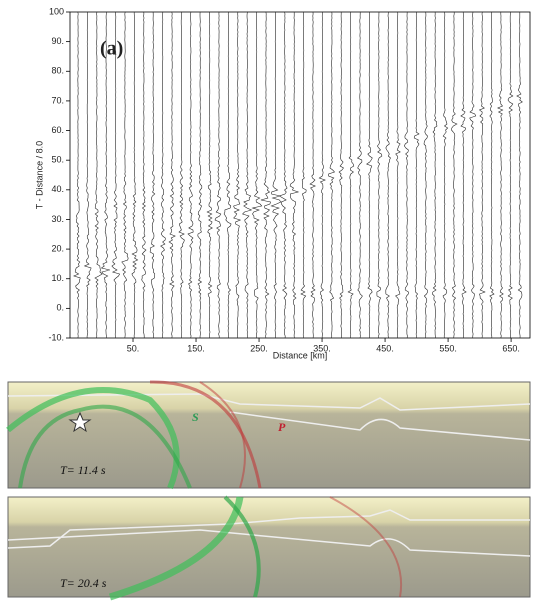 Image resolution: width=535 pixels, height=601 pixels. I want to click on x-tick-label: 250., so click(259, 348).